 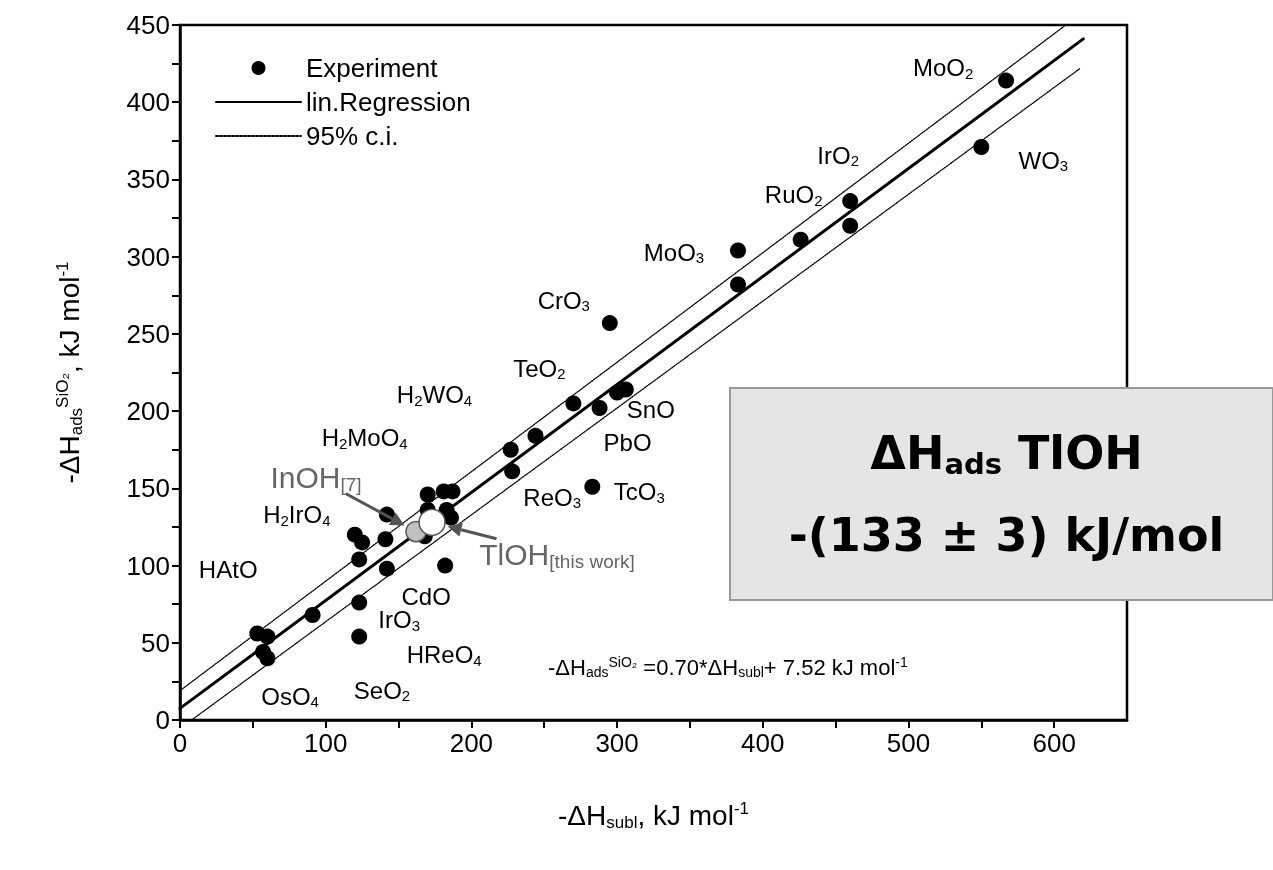 What do you see at coordinates (563, 300) in the screenshot?
I see `annotation: CrO3` at bounding box center [563, 300].